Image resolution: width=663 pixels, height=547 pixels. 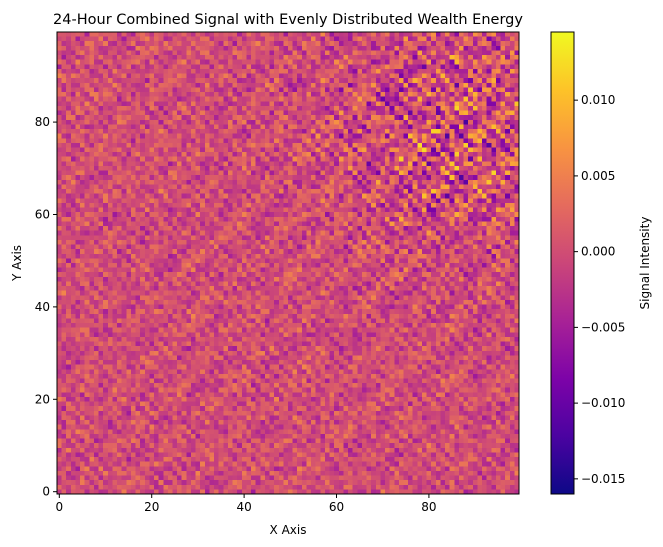 I want to click on colorbar-tick-label: 0.005, so click(x=598, y=176).